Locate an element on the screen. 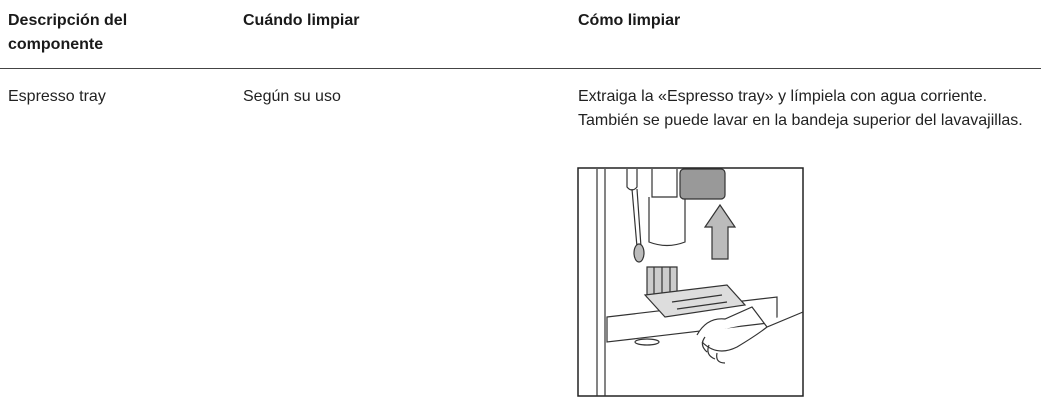 This screenshot has height=400, width=1041. table-cell: Según su uso is located at coordinates (292, 96).